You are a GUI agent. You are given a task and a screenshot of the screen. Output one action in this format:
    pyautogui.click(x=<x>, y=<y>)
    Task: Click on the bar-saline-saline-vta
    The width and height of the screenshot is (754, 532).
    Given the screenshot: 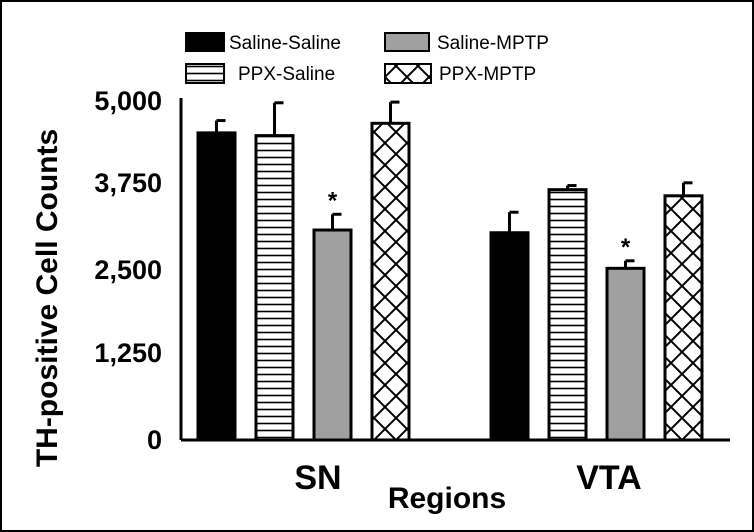 What is the action you would take?
    pyautogui.click(x=509, y=336)
    